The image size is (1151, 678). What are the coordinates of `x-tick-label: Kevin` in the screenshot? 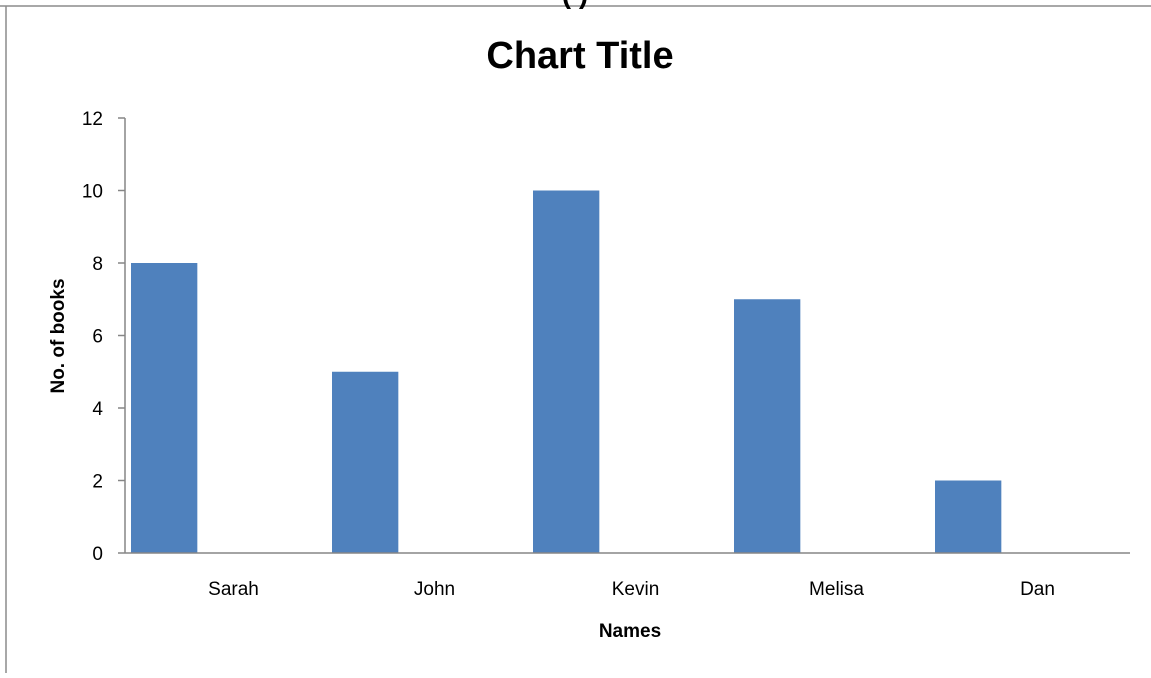 It's located at (636, 589).